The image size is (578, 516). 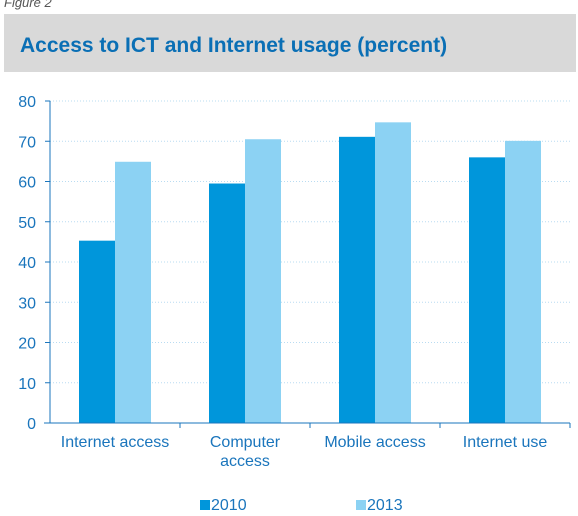 What do you see at coordinates (505, 442) in the screenshot?
I see `category-label: Internet use` at bounding box center [505, 442].